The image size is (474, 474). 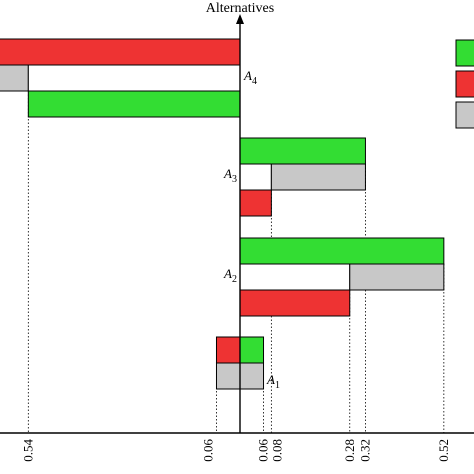 I want to click on y-axis-arrow, so click(x=240, y=19).